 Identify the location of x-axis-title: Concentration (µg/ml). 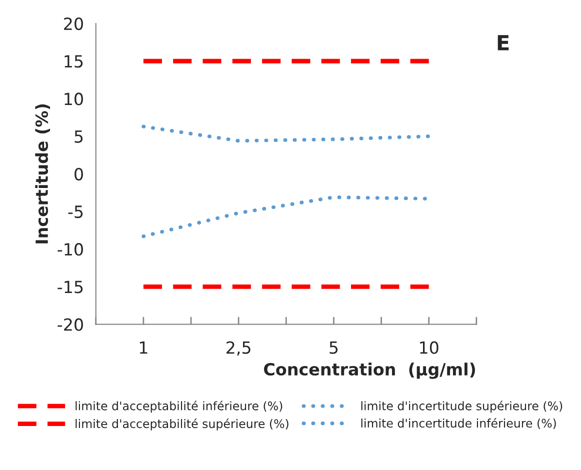
(369, 370).